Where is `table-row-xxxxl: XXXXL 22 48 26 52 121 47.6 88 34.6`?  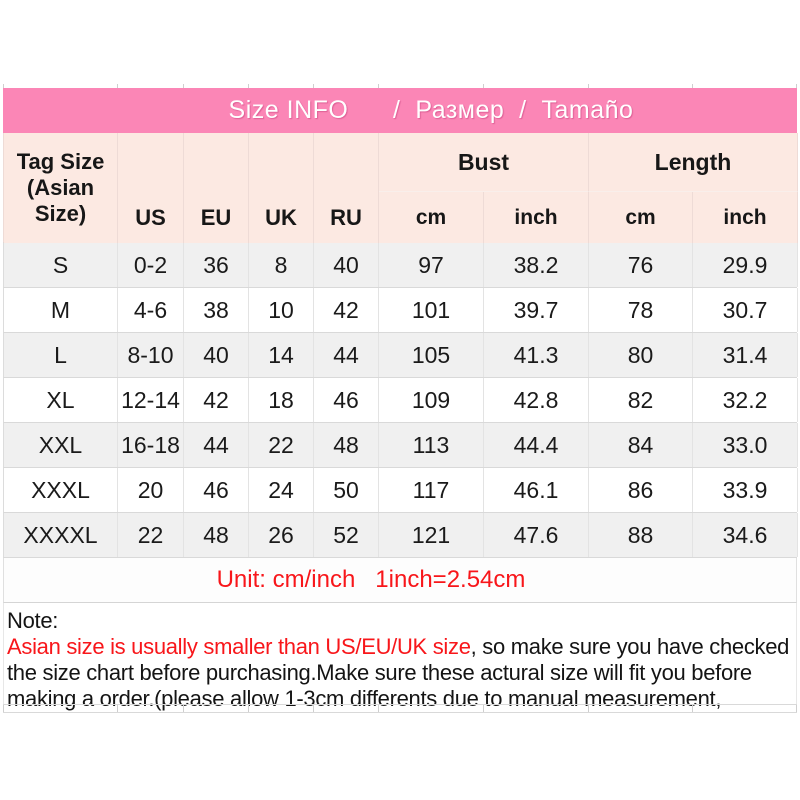 table-row-xxxxl: XXXXL 22 48 26 52 121 47.6 88 34.6 is located at coordinates (400, 535).